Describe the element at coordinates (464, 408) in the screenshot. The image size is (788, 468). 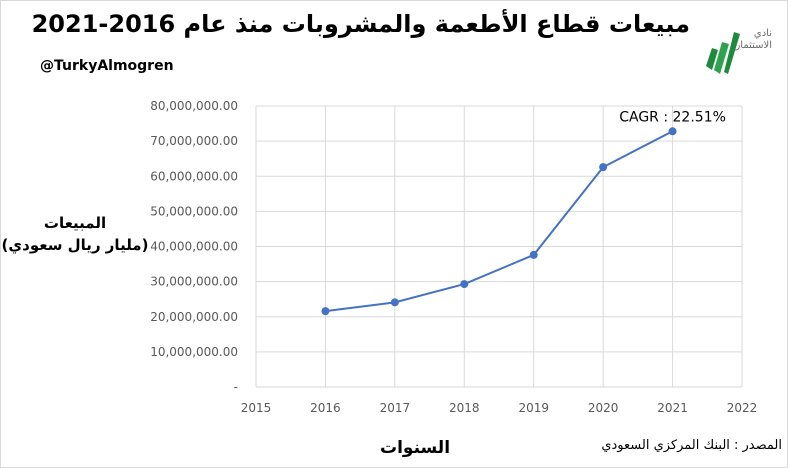
I see `x-tick-label: 2018` at that location.